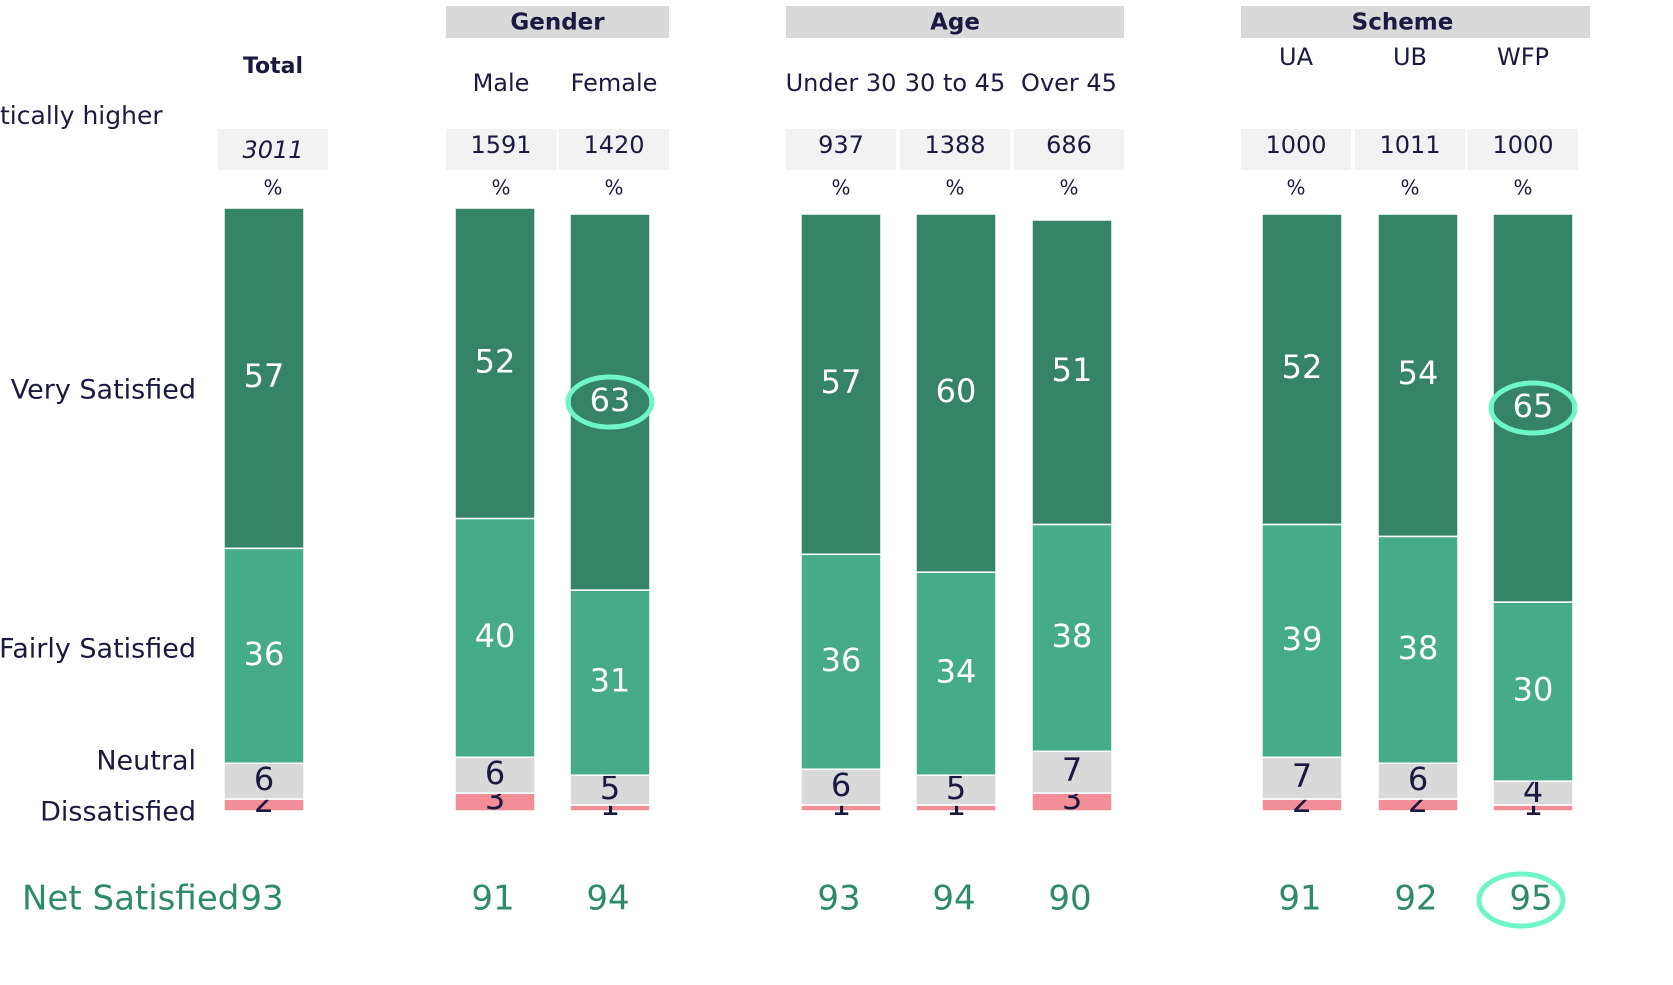 This screenshot has width=1673, height=985. Describe the element at coordinates (103, 390) in the screenshot. I see `row-label: Very Satisfied` at that location.